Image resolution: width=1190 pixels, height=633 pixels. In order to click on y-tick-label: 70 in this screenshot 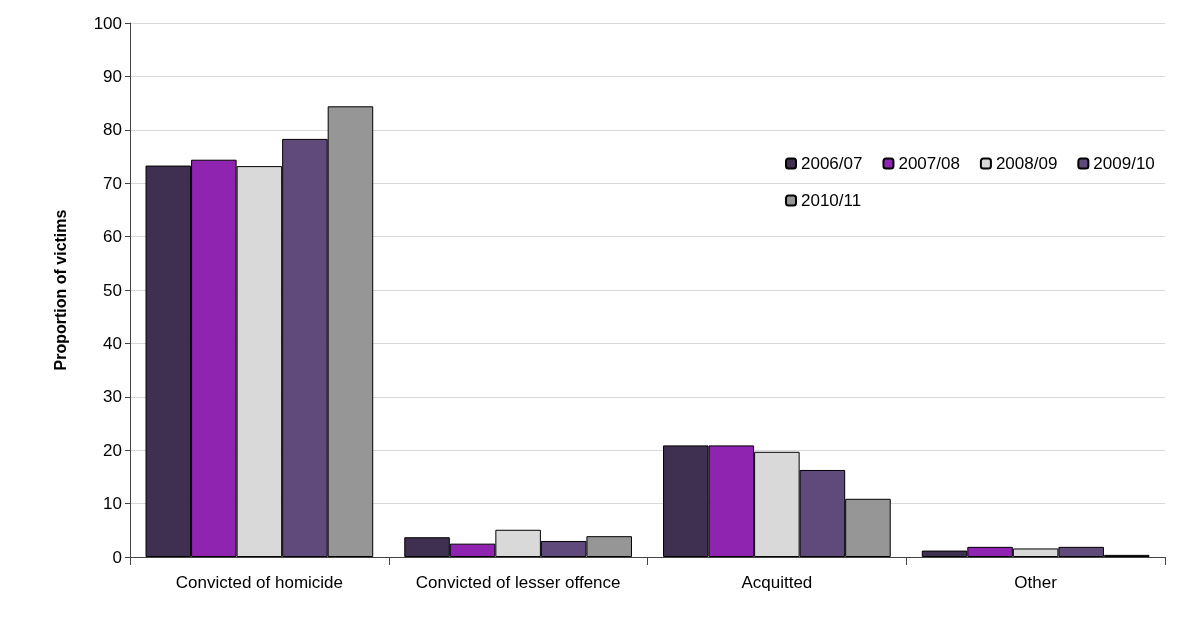, I will do `click(112, 183)`.